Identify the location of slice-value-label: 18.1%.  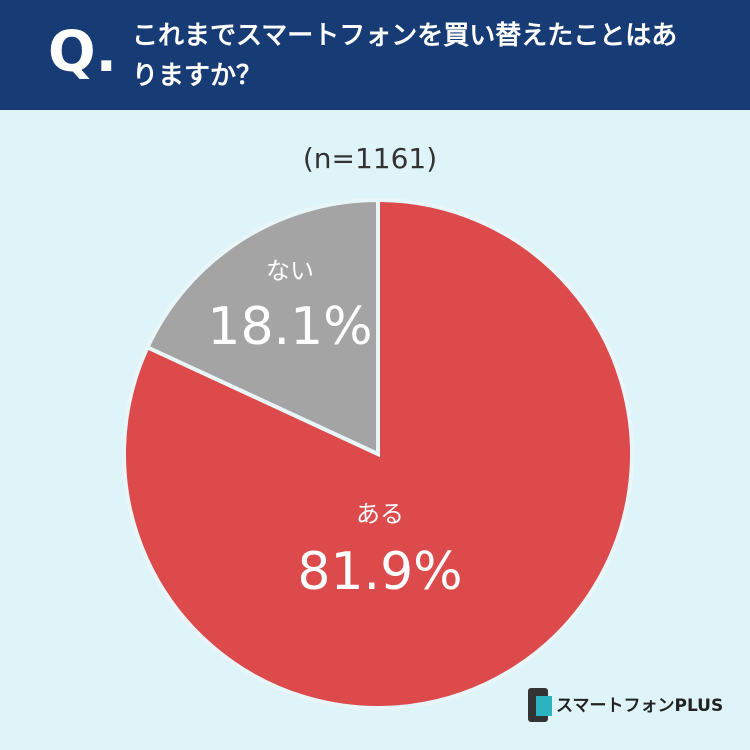
(289, 327).